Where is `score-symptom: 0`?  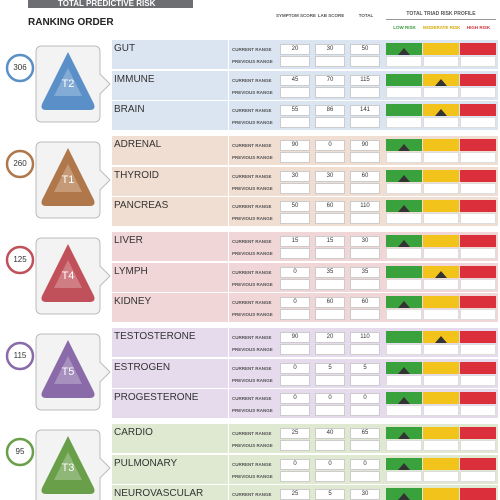
score-symptom: 0 is located at coordinates (295, 272).